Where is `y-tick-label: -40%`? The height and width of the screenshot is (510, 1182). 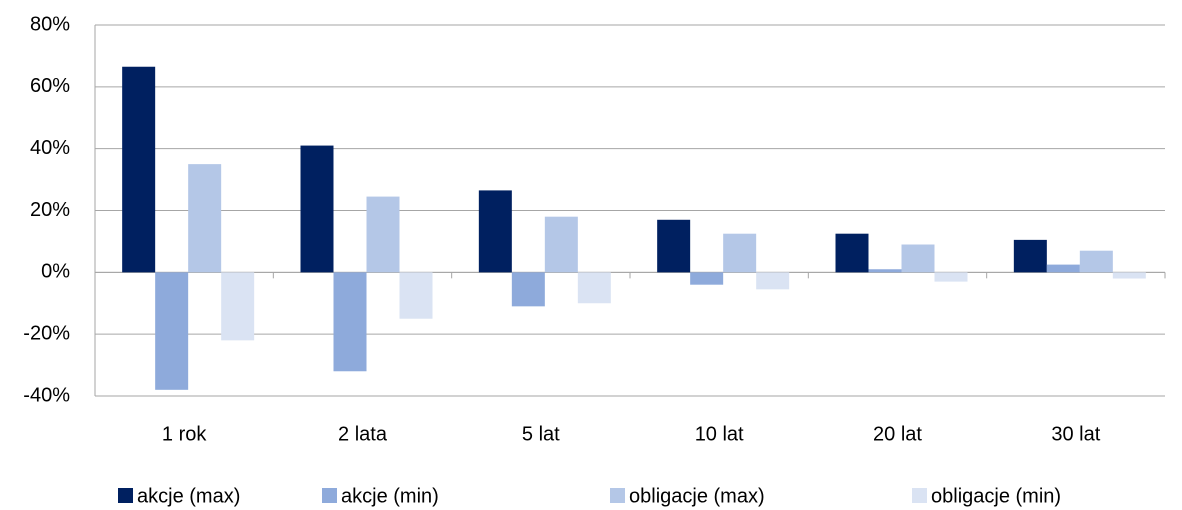
y-tick-label: -40% is located at coordinates (46, 395).